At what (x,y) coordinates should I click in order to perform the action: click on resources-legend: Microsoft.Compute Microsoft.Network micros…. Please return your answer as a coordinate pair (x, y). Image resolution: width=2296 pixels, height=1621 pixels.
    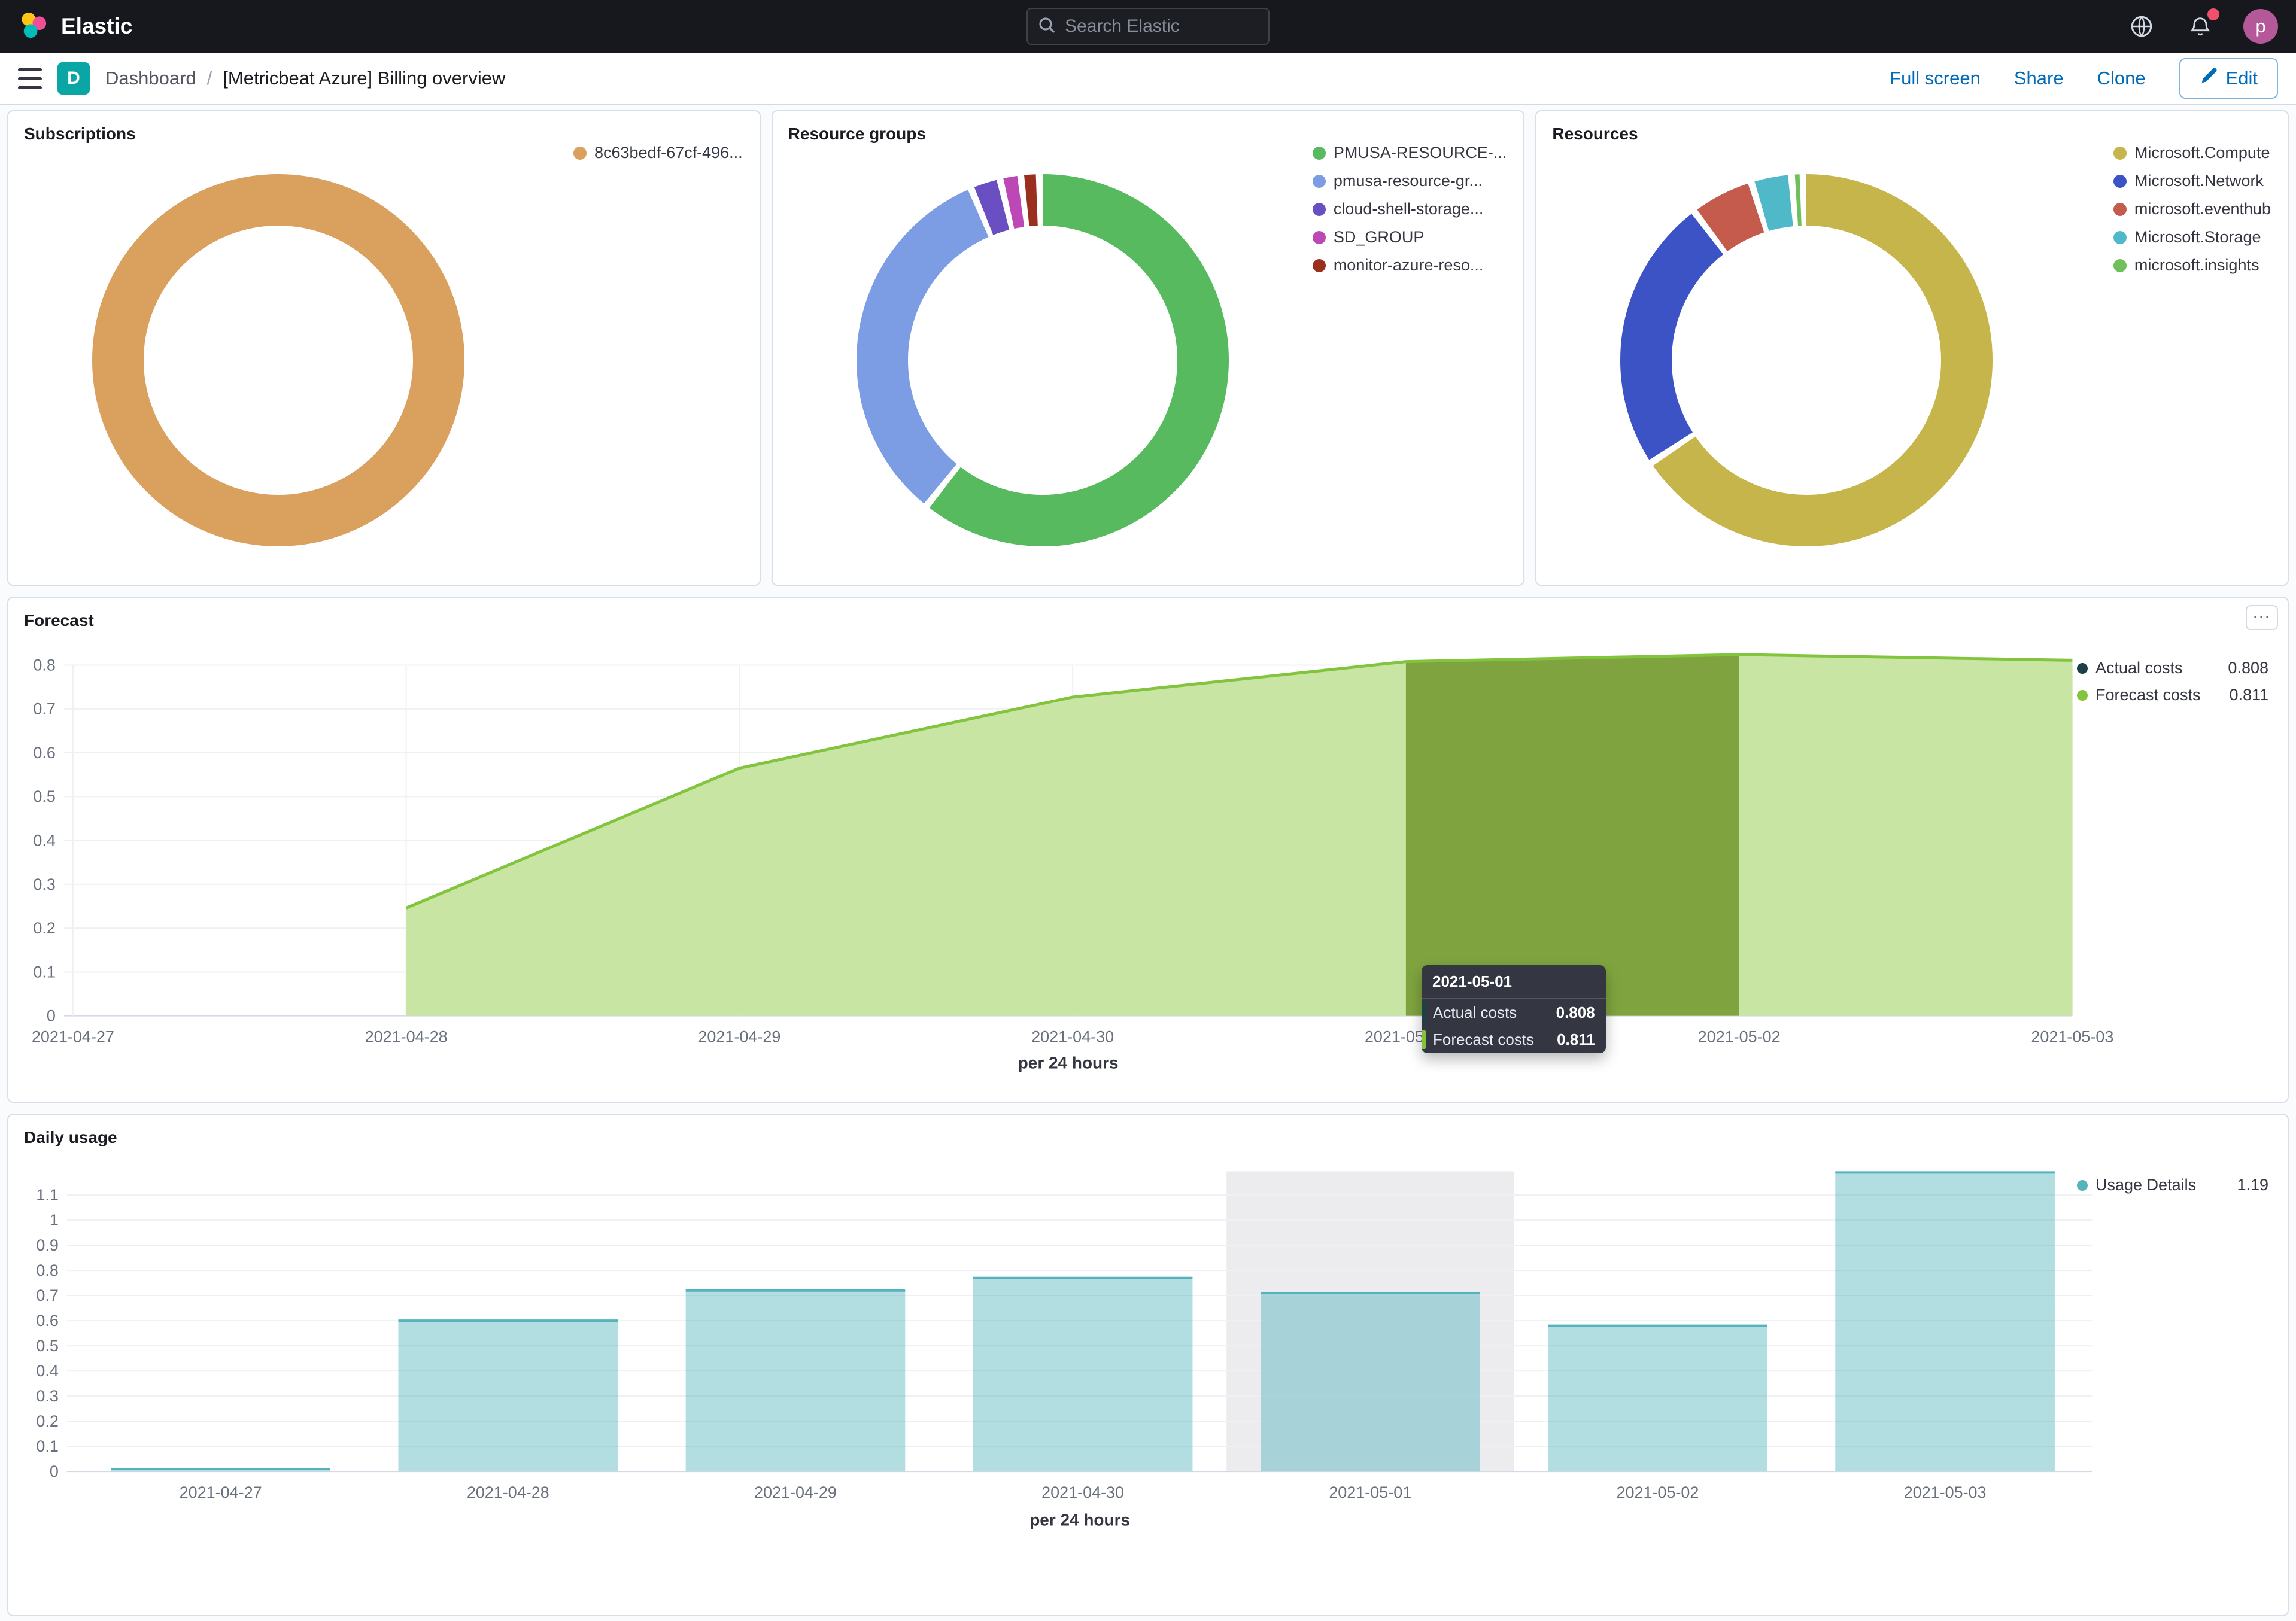
    Looking at the image, I should click on (2192, 209).